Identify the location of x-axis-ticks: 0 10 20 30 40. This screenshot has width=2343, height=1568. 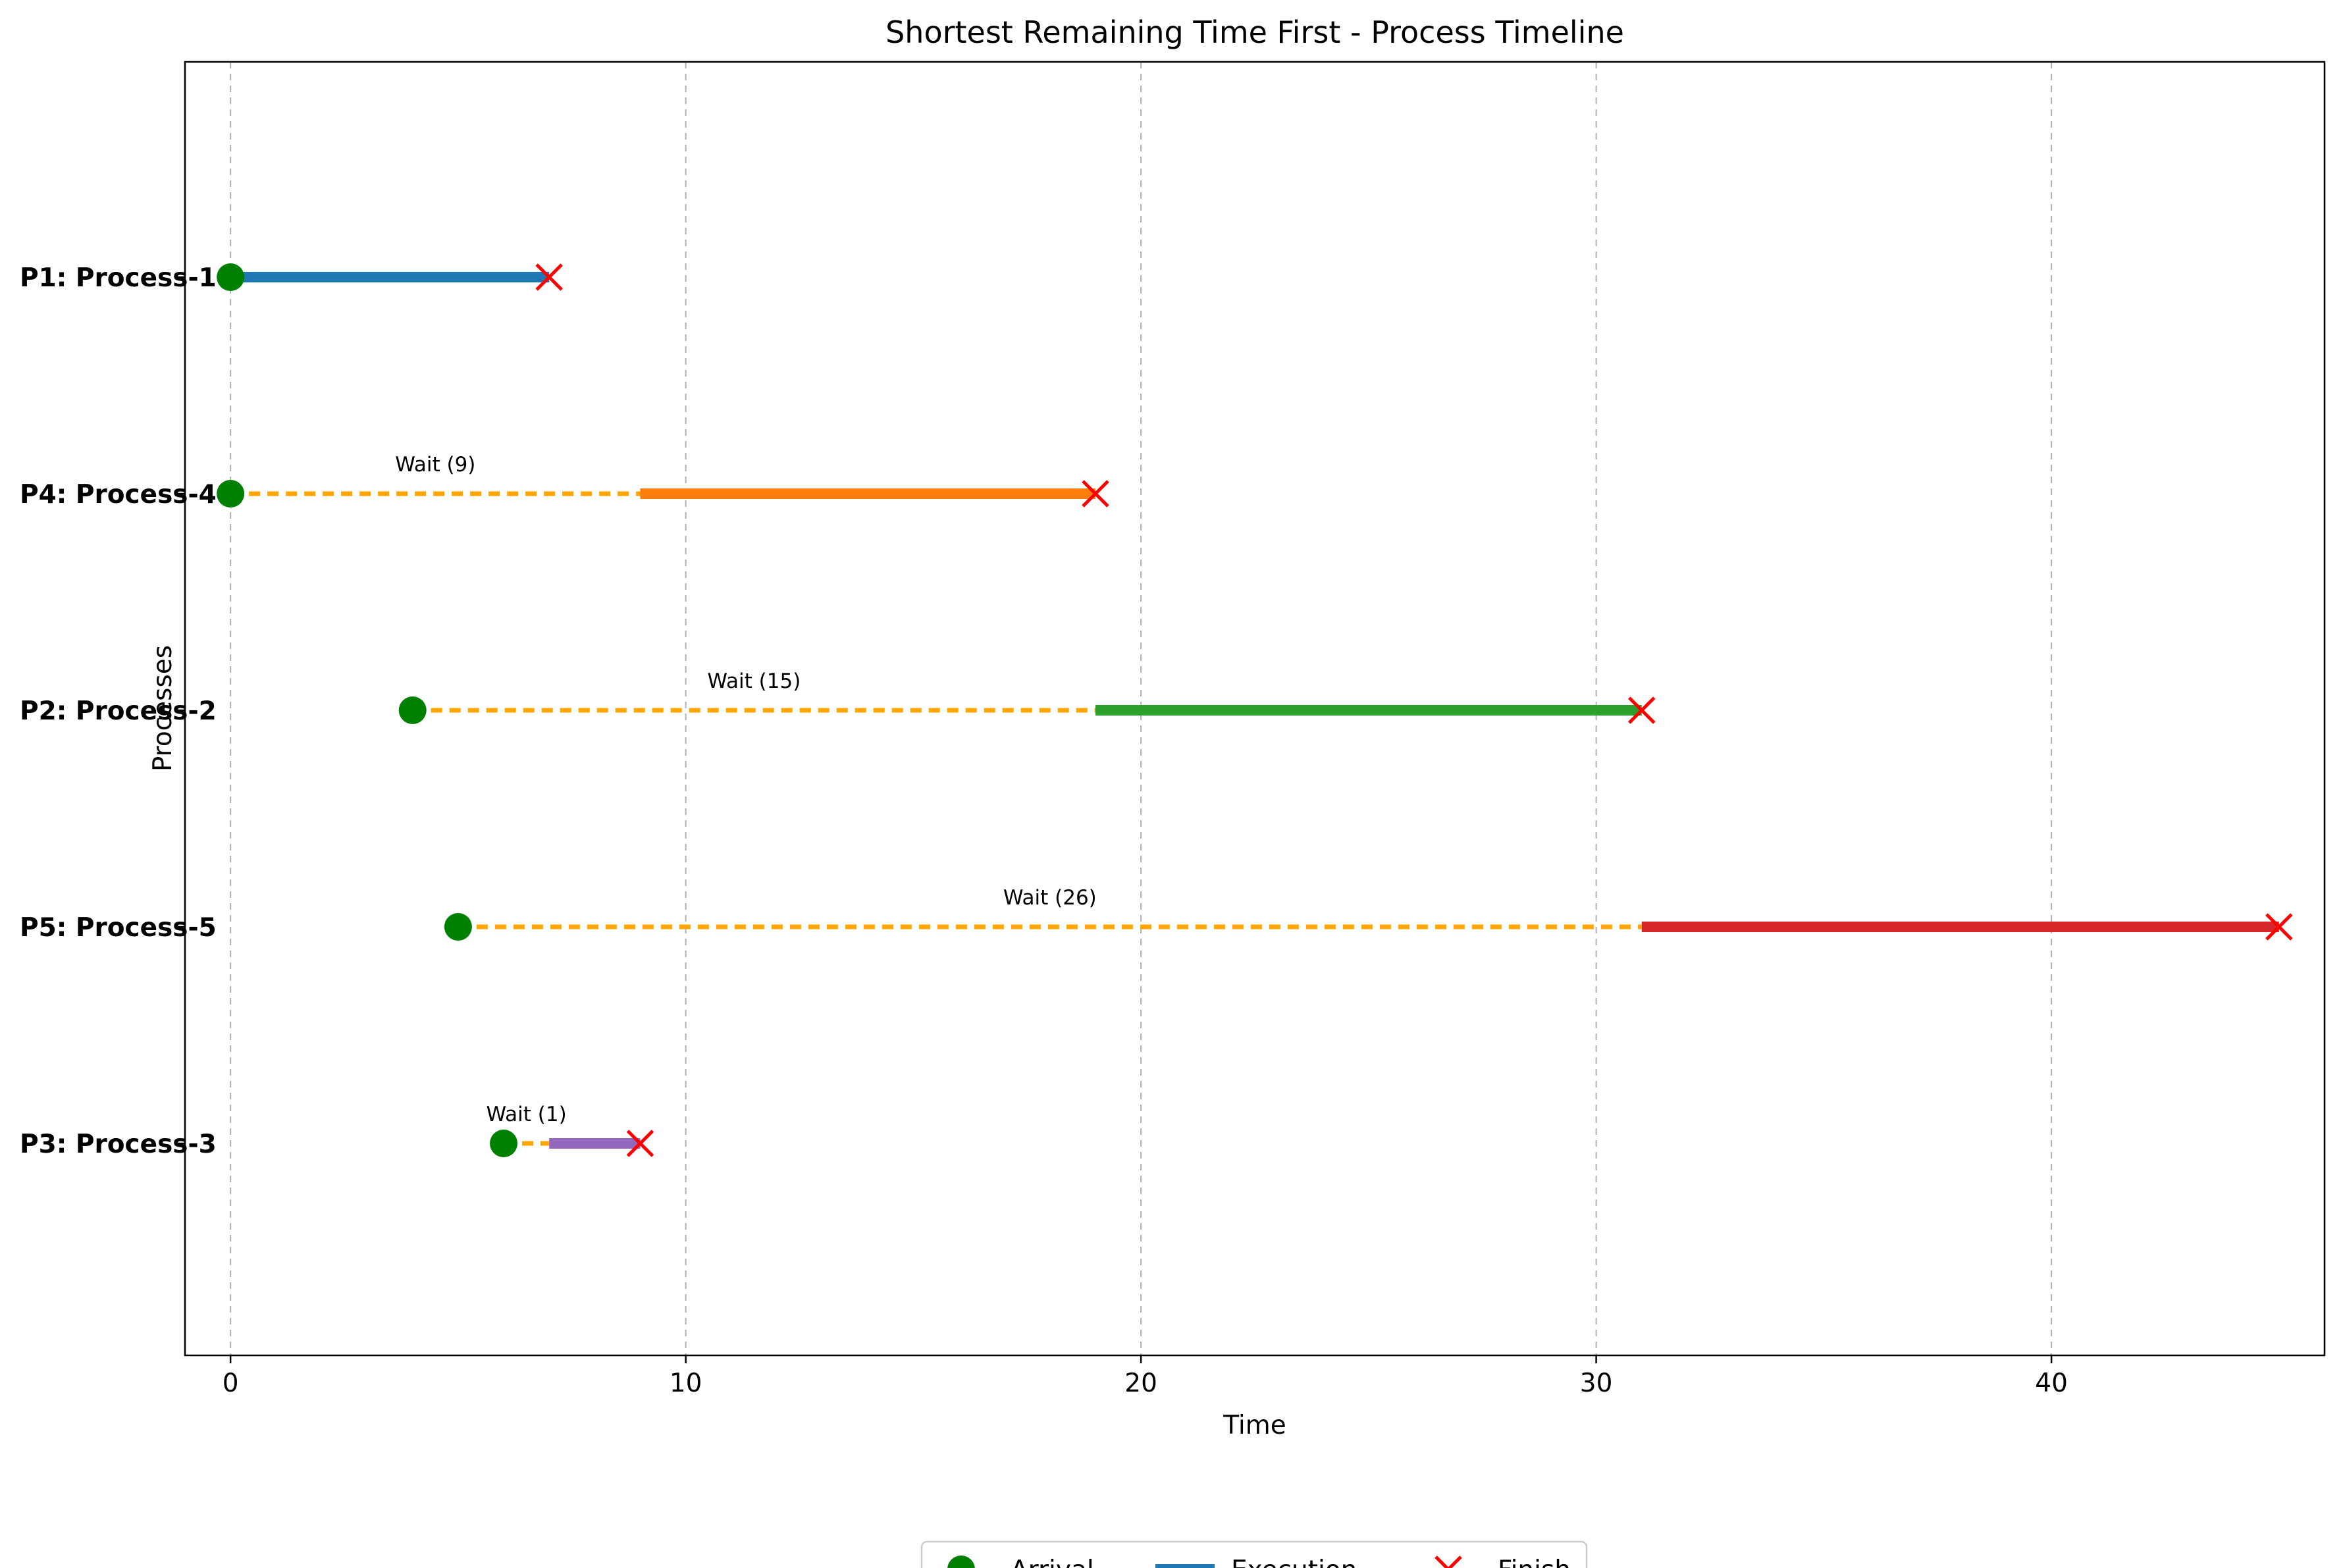
(1145, 1376).